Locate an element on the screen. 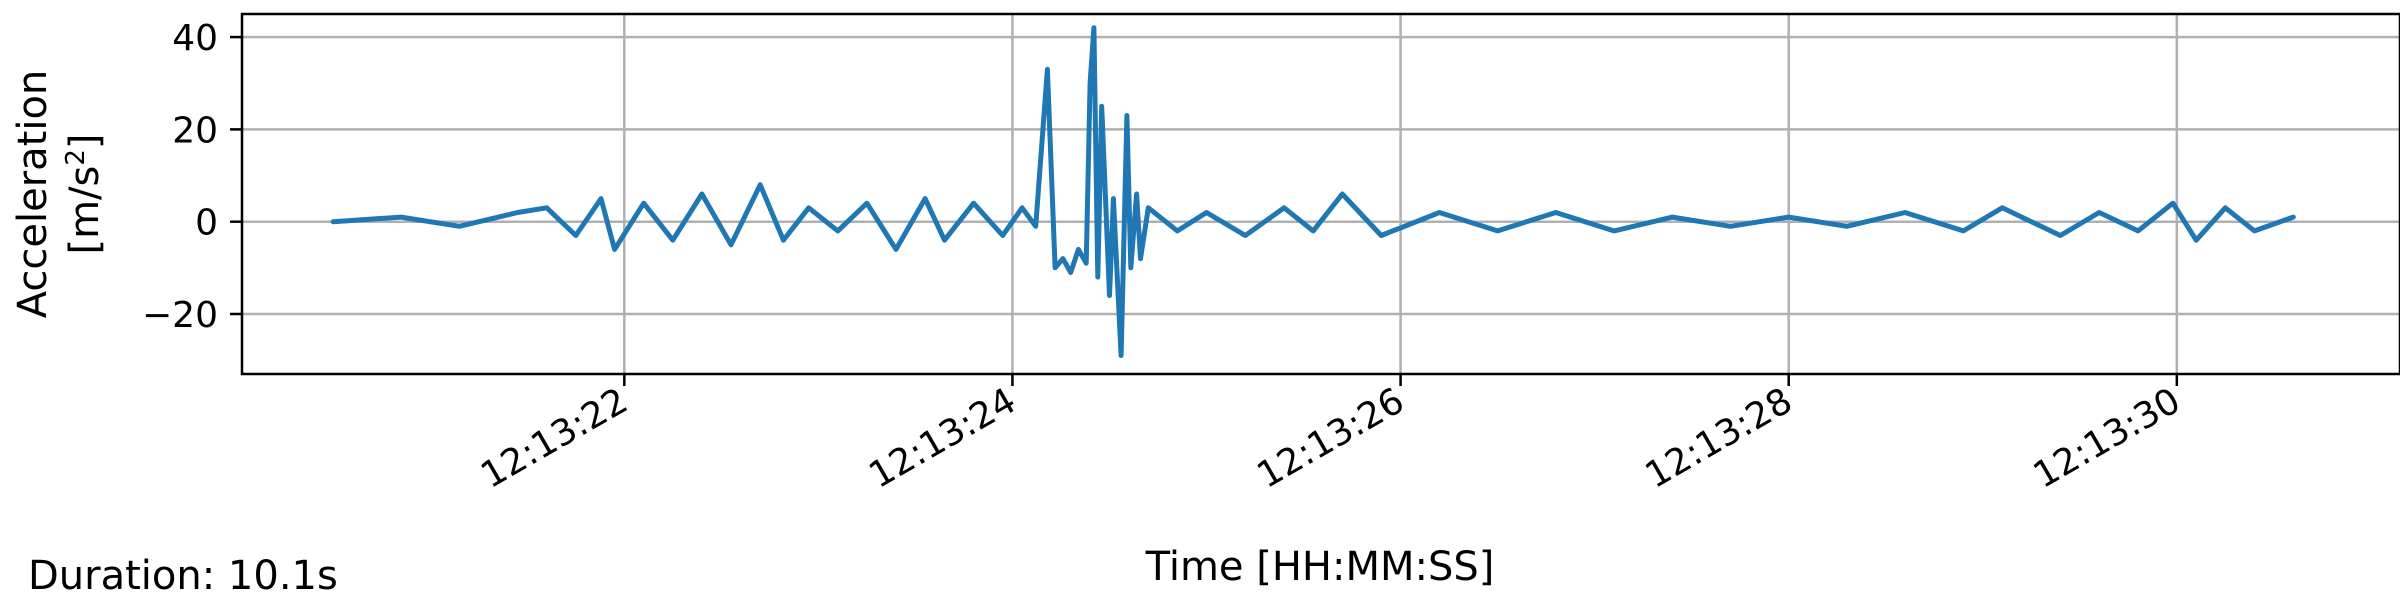 The width and height of the screenshot is (2400, 600). y-axis-label-line1: Acceleration is located at coordinates (33, 194).